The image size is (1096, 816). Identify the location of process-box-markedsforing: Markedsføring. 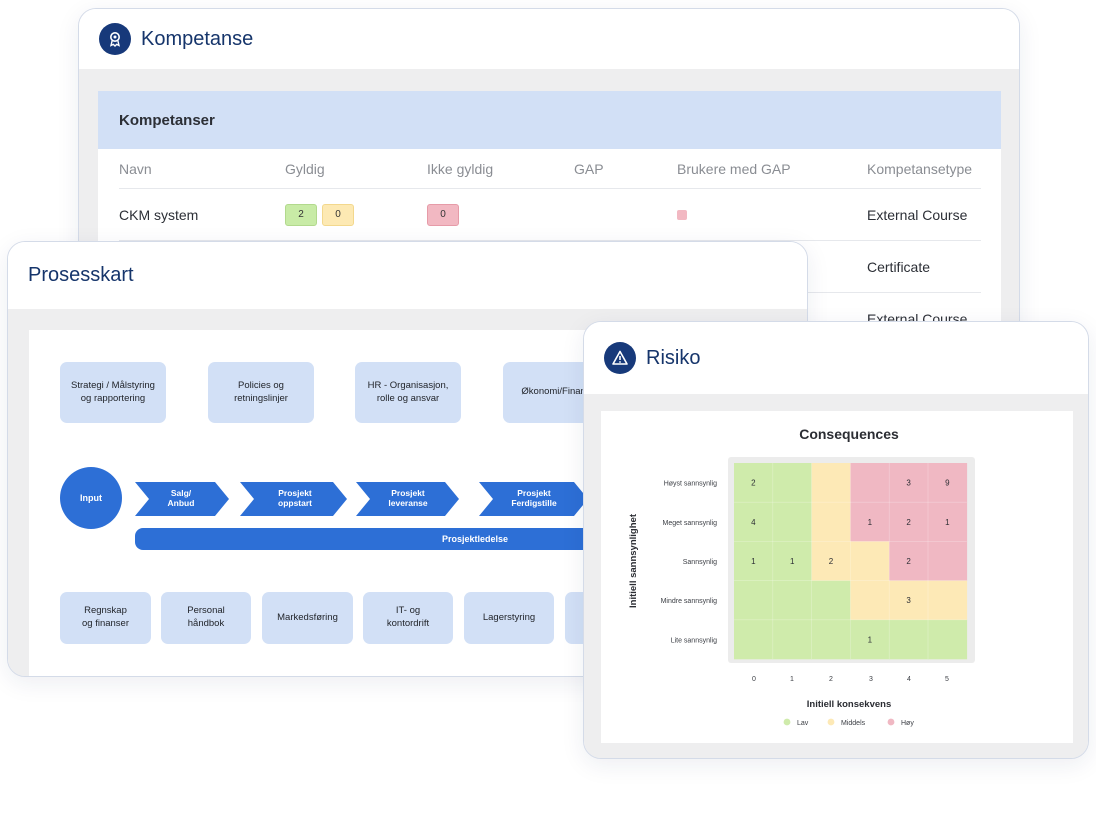
(307, 618).